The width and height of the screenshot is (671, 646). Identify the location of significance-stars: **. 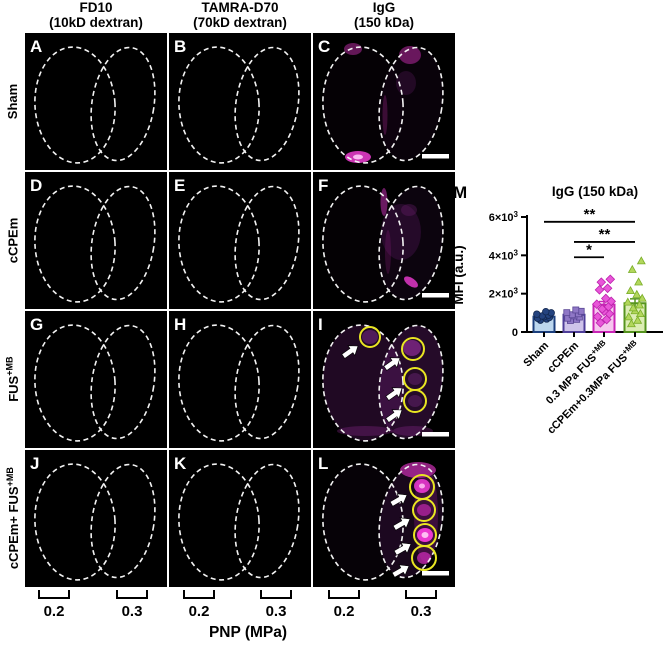
(605, 234).